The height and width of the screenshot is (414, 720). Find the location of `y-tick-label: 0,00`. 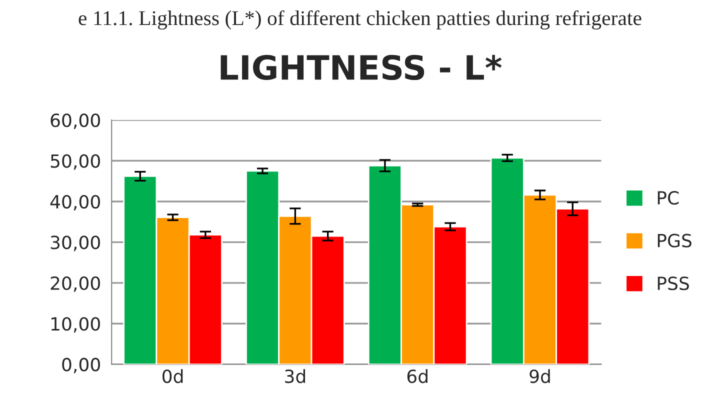

y-tick-label: 0,00 is located at coordinates (81, 366).